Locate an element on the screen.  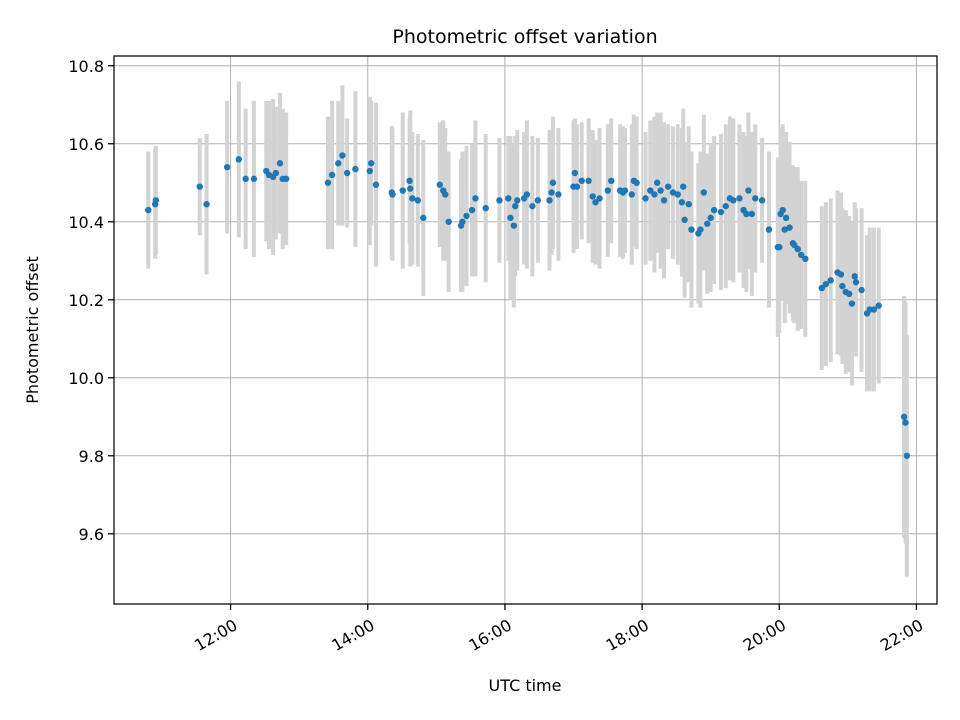
x-tick-label: 22:00 is located at coordinates (901, 635).